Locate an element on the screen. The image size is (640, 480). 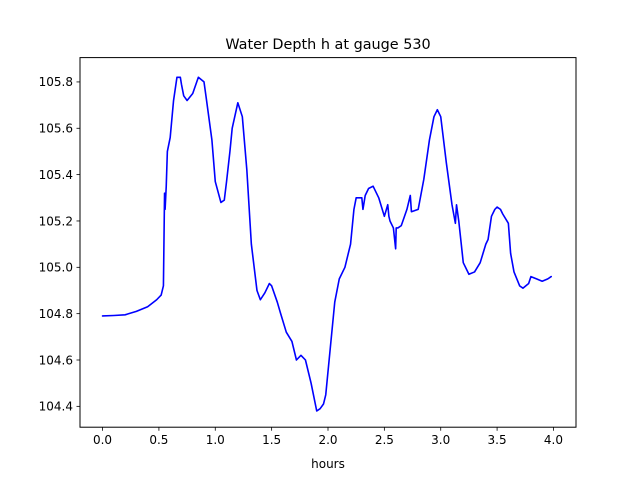
x-axis-label: hours is located at coordinates (328, 464).